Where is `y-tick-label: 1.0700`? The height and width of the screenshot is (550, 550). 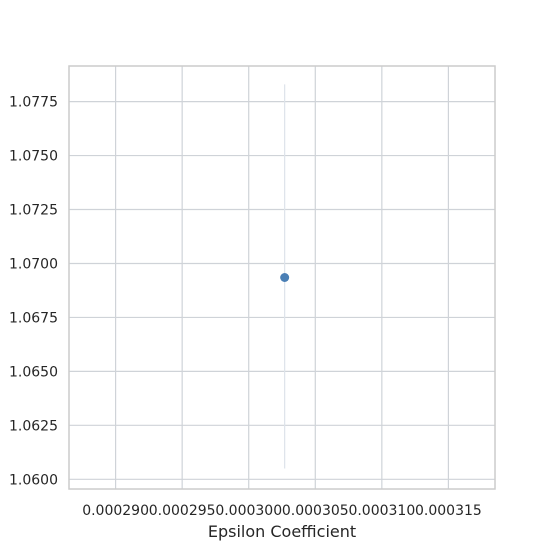
y-tick-label: 1.0700 is located at coordinates (33, 264).